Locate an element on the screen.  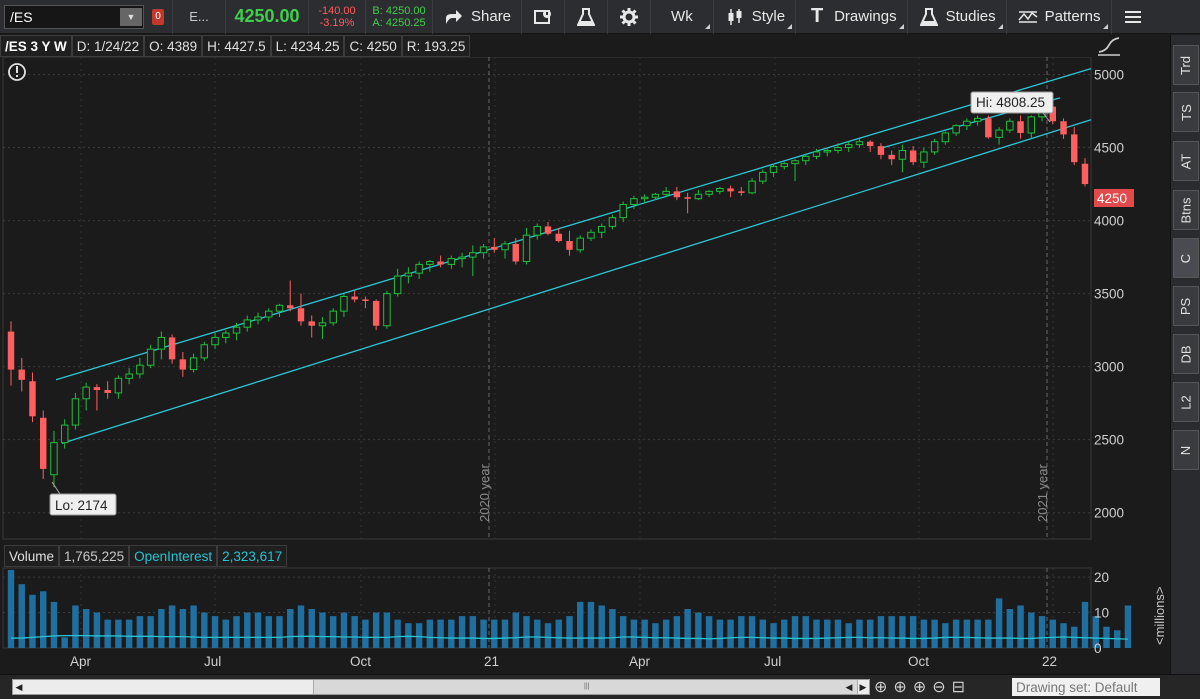
zoom-in-icon: ⊕ is located at coordinates (919, 687).